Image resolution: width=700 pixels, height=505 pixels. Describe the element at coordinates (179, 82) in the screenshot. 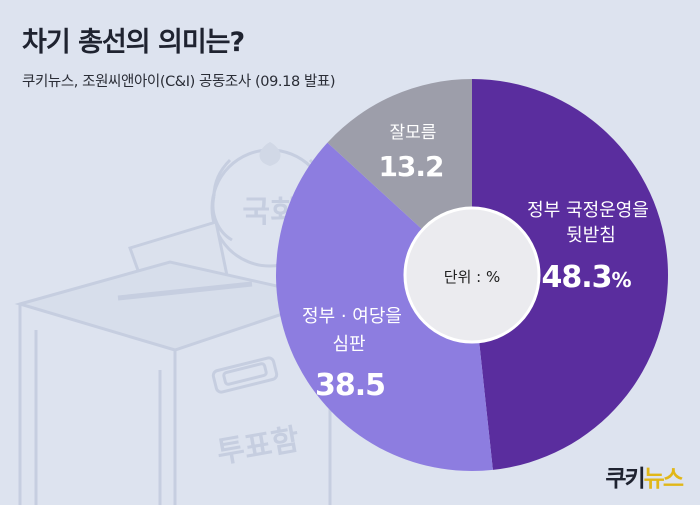

I see `chart-subtitle: 쿠키뉴스, 조원씨앤아이(C&I) 공동조사 (09.18 발표)` at that location.